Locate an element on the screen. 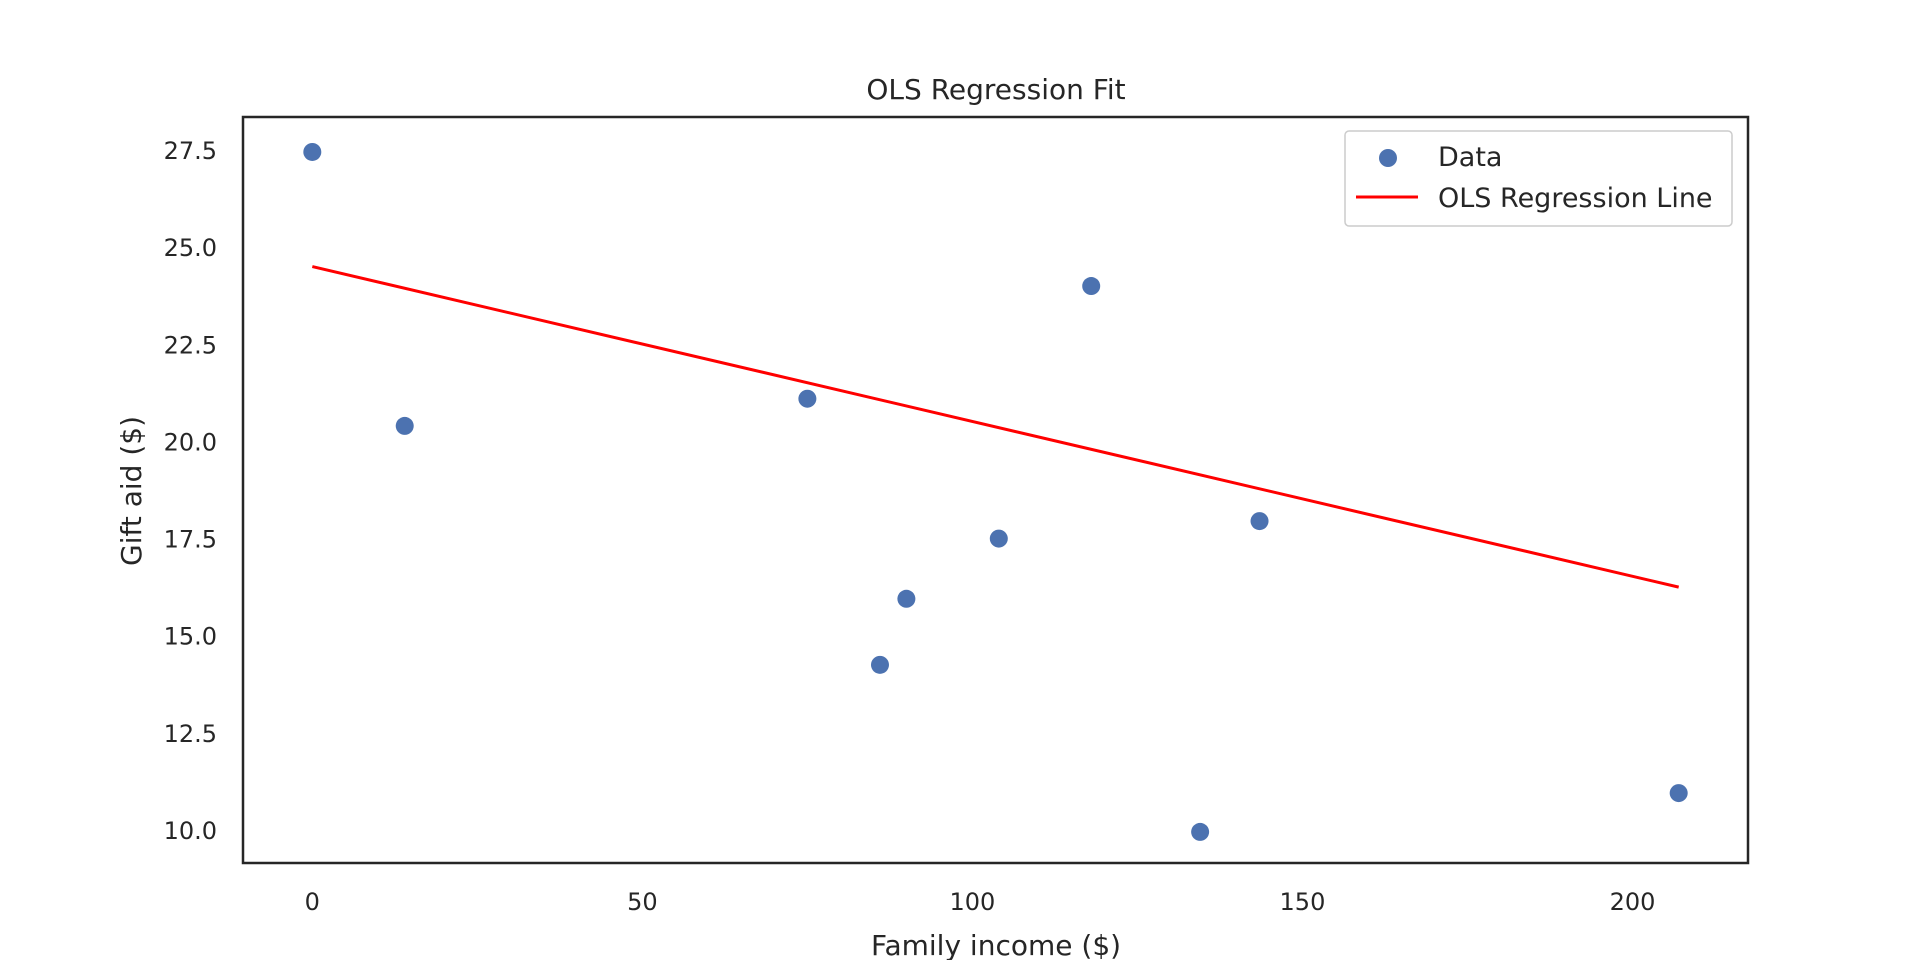  y-tick-label: 22.5 is located at coordinates (190, 345).